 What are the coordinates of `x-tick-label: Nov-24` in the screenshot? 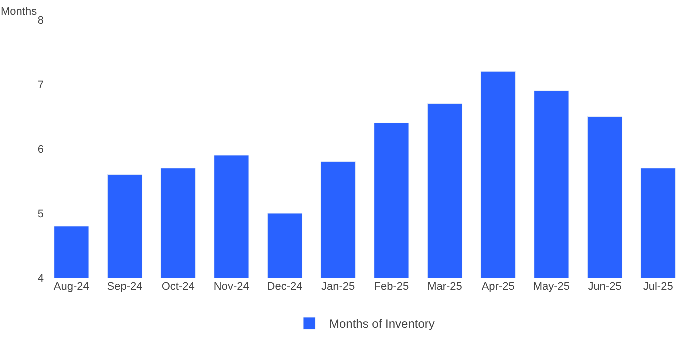 It's located at (232, 287).